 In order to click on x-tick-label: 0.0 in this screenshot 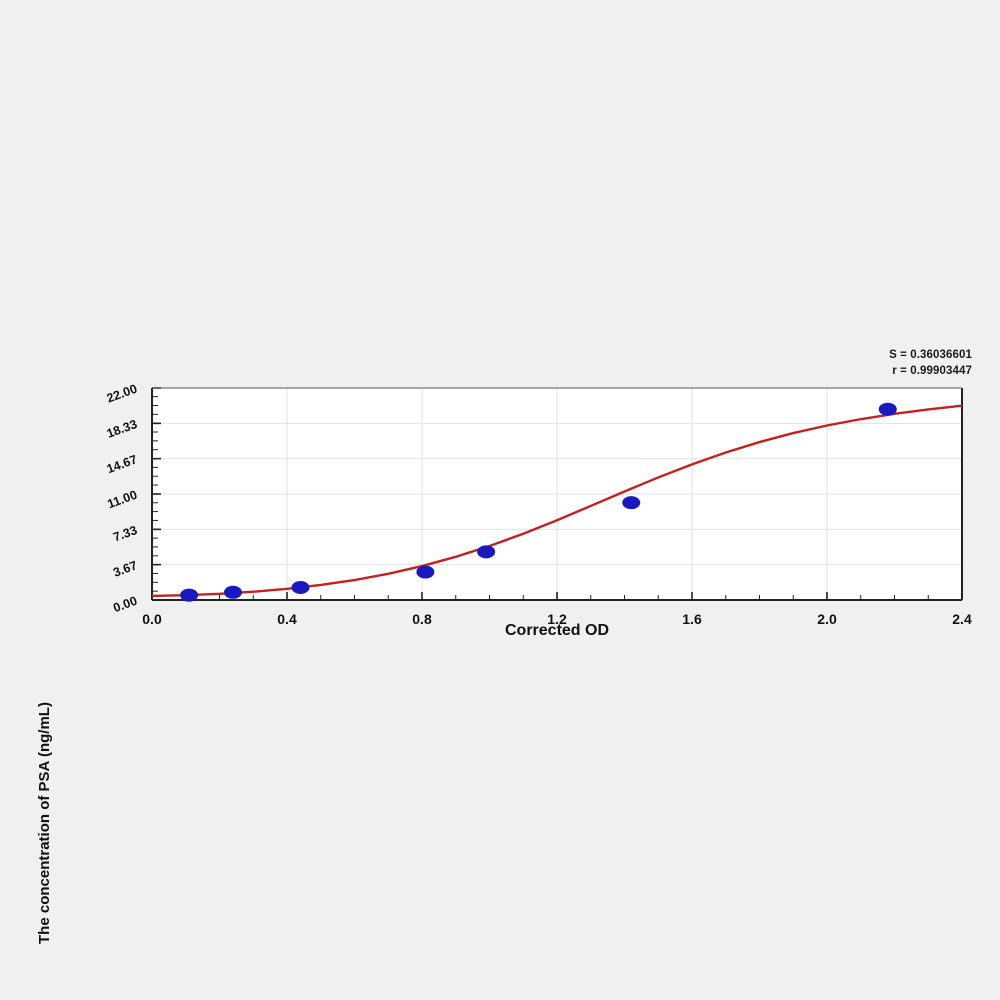, I will do `click(152, 619)`.